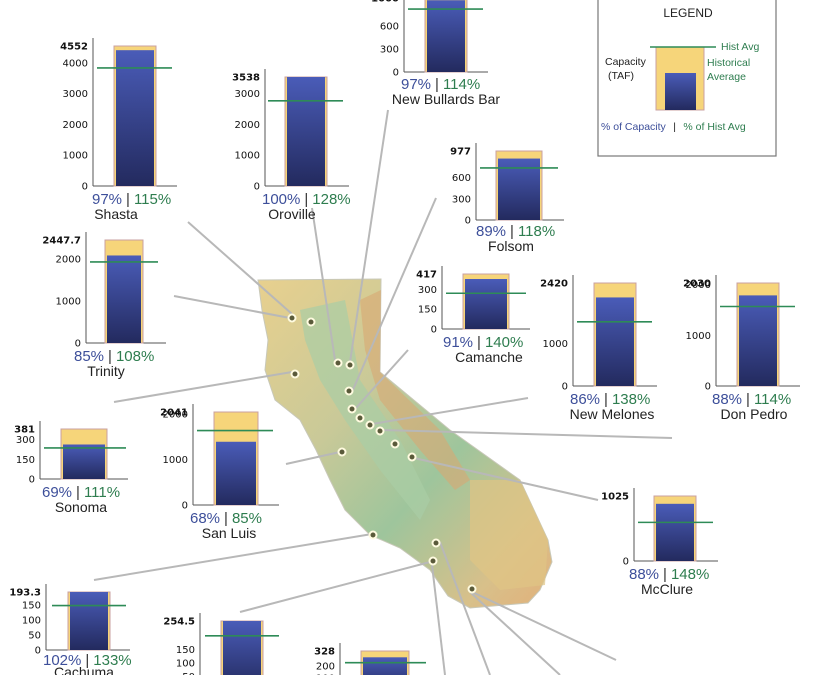 The width and height of the screenshot is (824, 675). What do you see at coordinates (612, 414) in the screenshot?
I see `reservoir-name: New Melones` at bounding box center [612, 414].